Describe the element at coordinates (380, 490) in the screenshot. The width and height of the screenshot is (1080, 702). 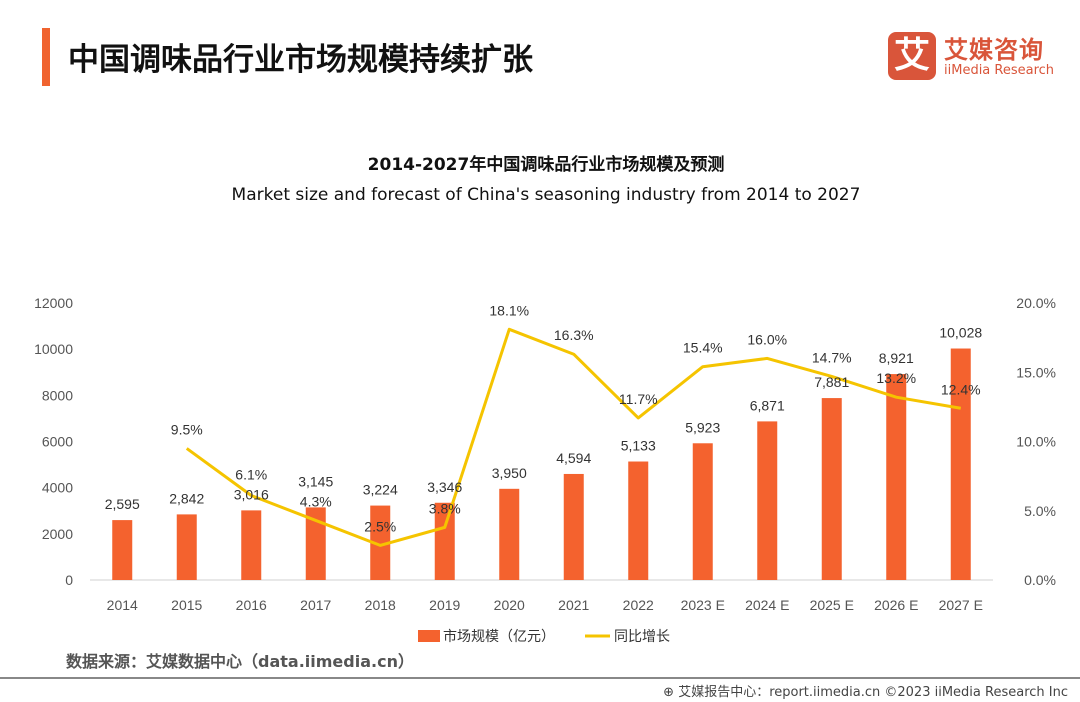
I see `bar-value-label: 3,224` at that location.